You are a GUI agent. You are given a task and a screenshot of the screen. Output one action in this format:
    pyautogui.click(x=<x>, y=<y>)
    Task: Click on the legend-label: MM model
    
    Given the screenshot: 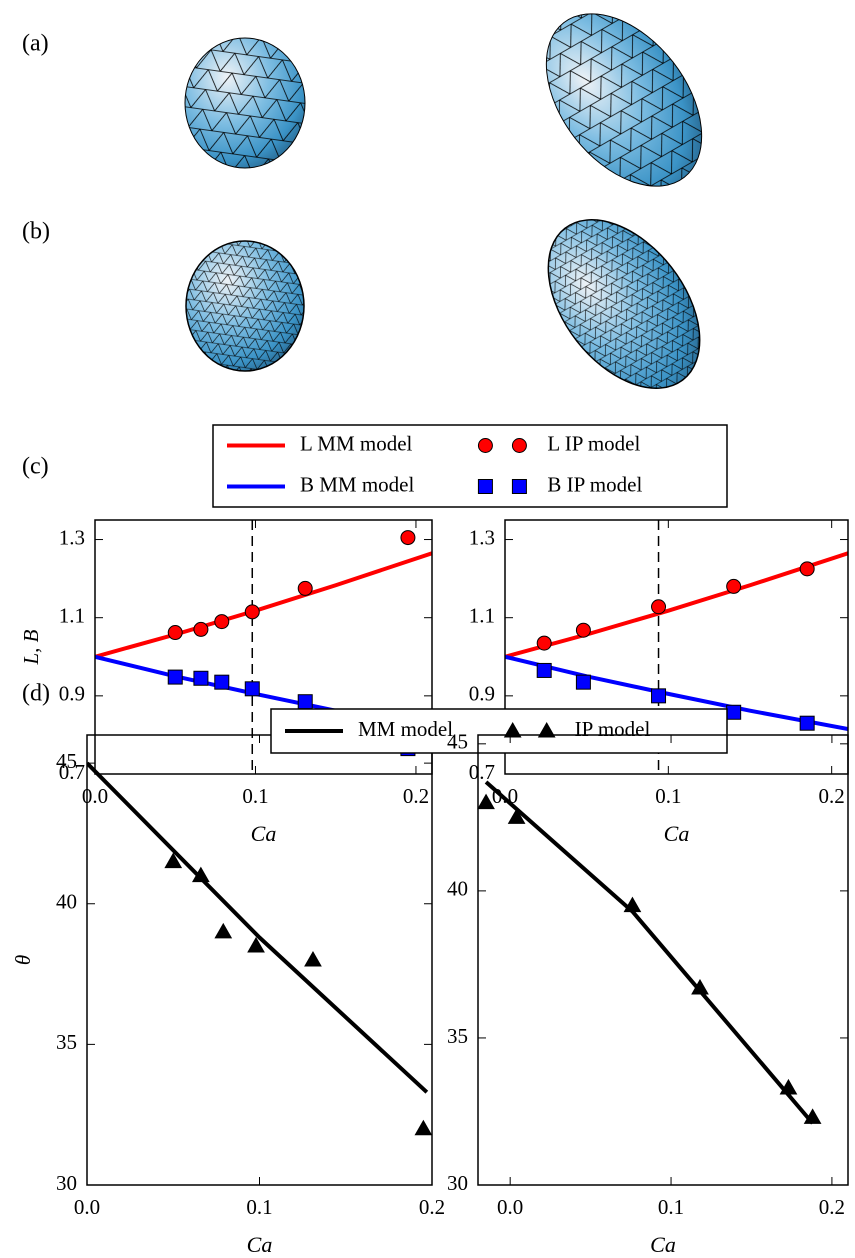 What is the action you would take?
    pyautogui.click(x=405, y=729)
    